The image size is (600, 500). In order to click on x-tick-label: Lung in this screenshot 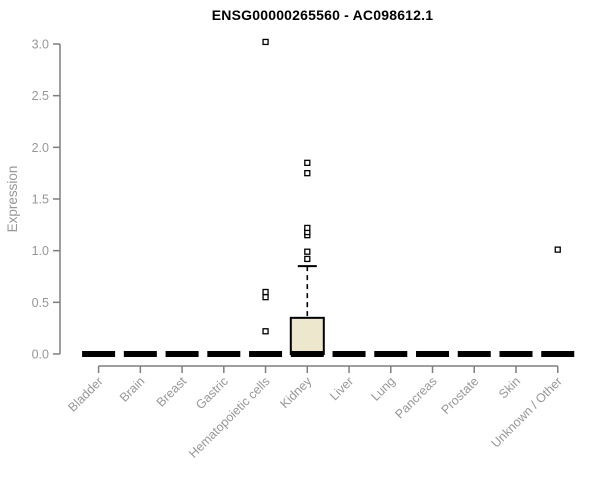, I will do `click(383, 389)`.